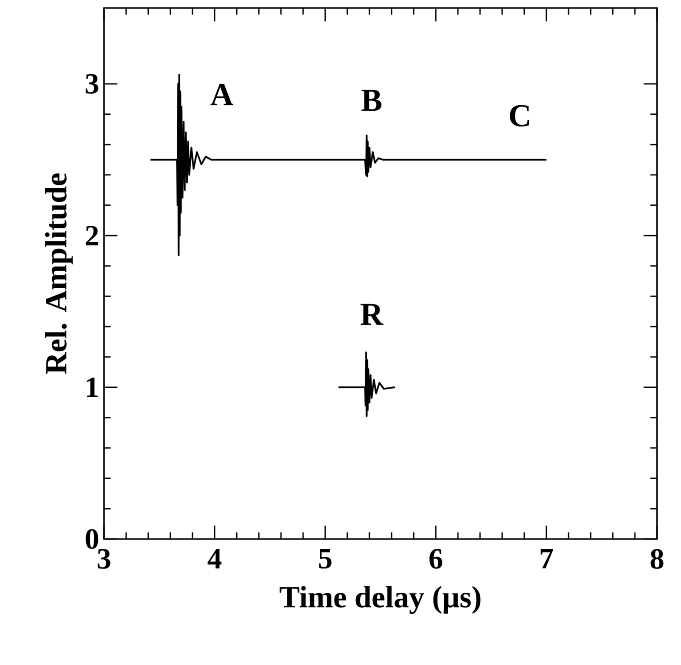  I want to click on annotation: R, so click(372, 314).